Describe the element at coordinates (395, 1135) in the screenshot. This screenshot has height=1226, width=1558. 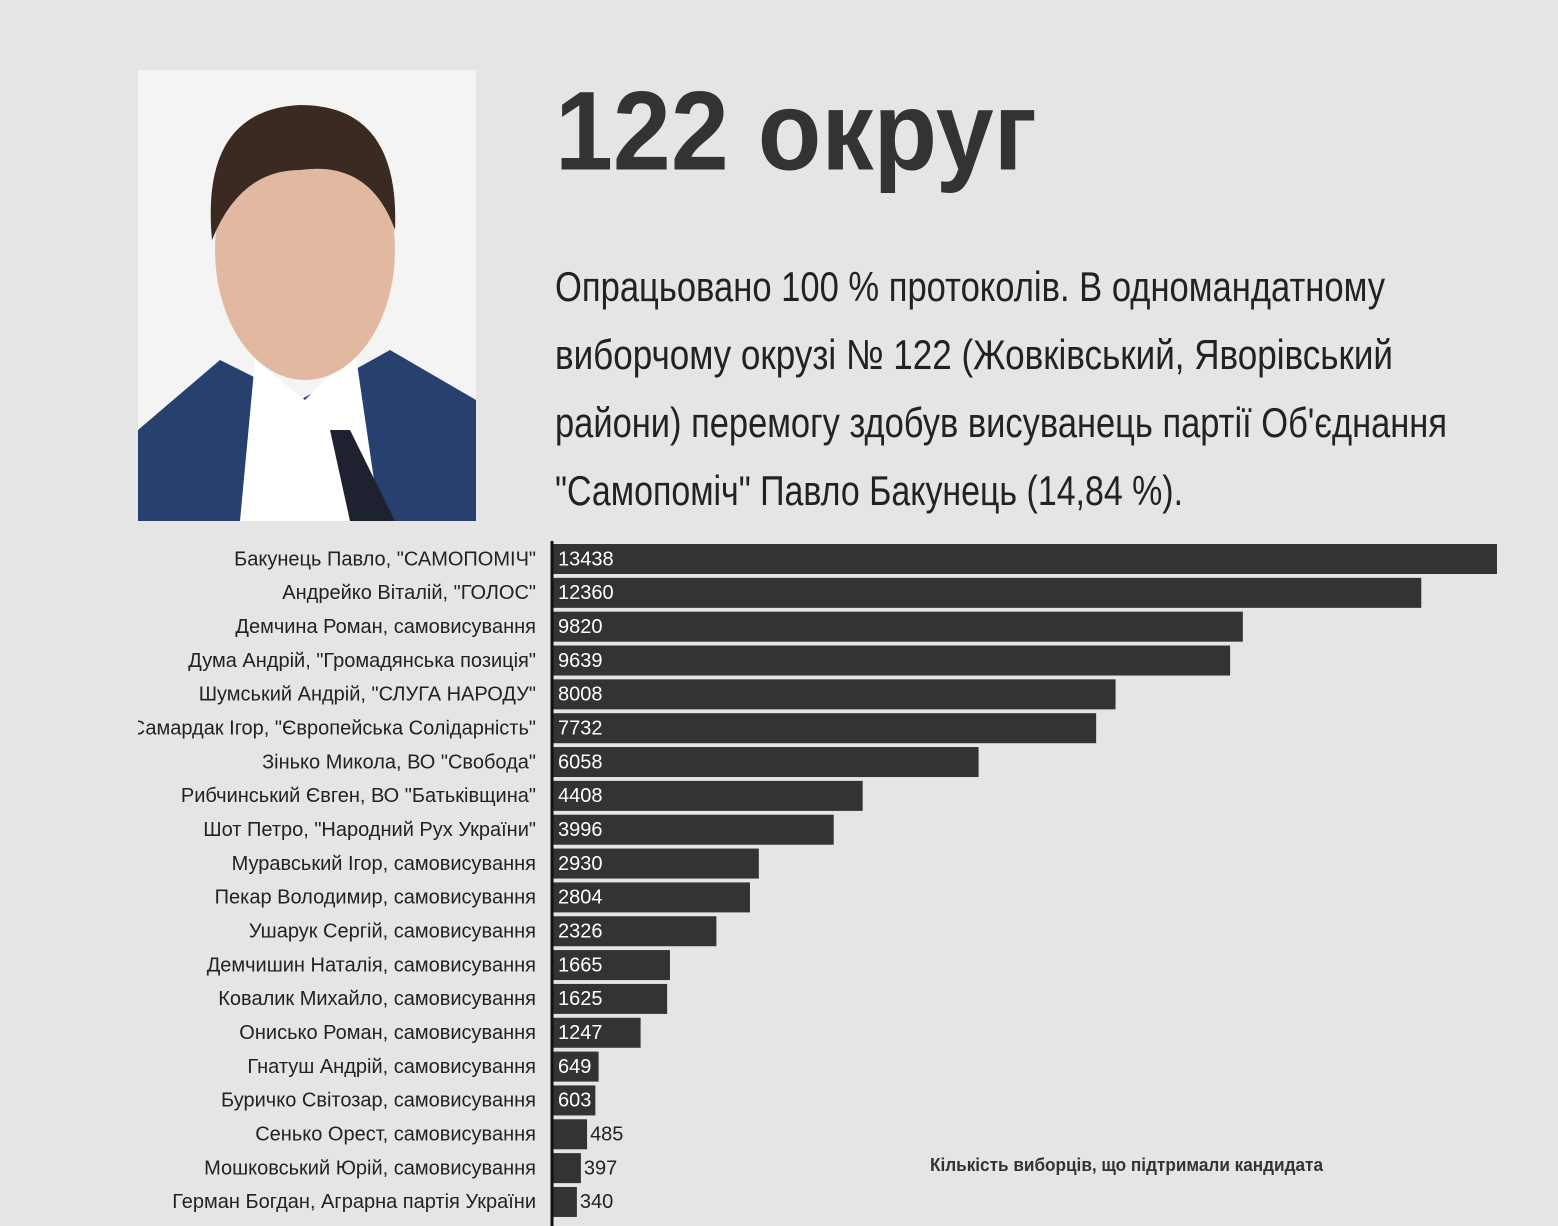
I see `category-label: Сенько Орест, самовисування` at that location.